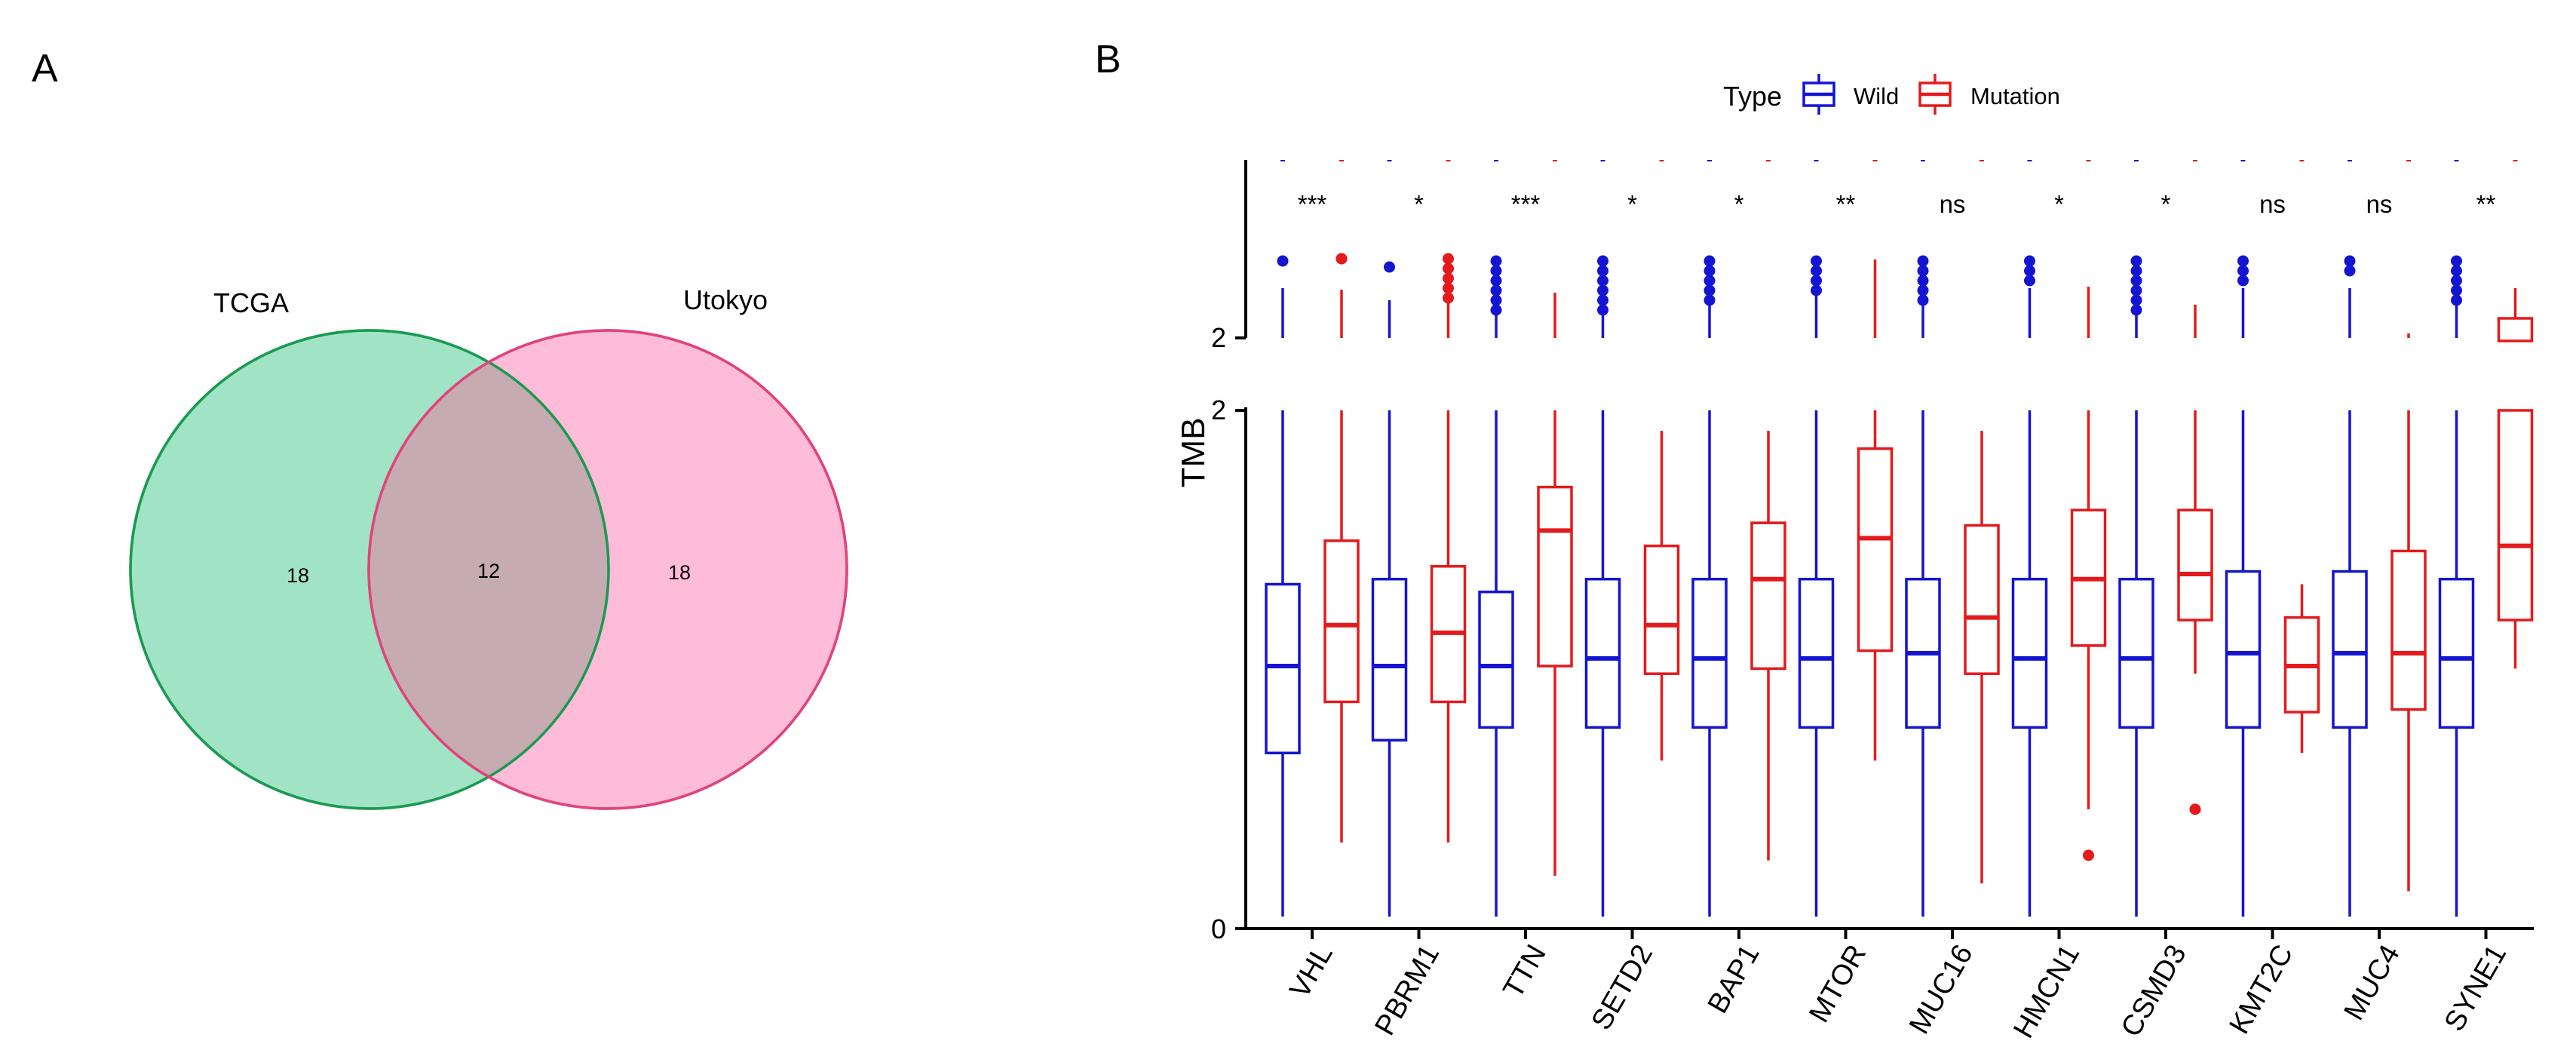 This screenshot has height=1050, width=2576. I want to click on box-muc4-mutation, so click(2408, 651).